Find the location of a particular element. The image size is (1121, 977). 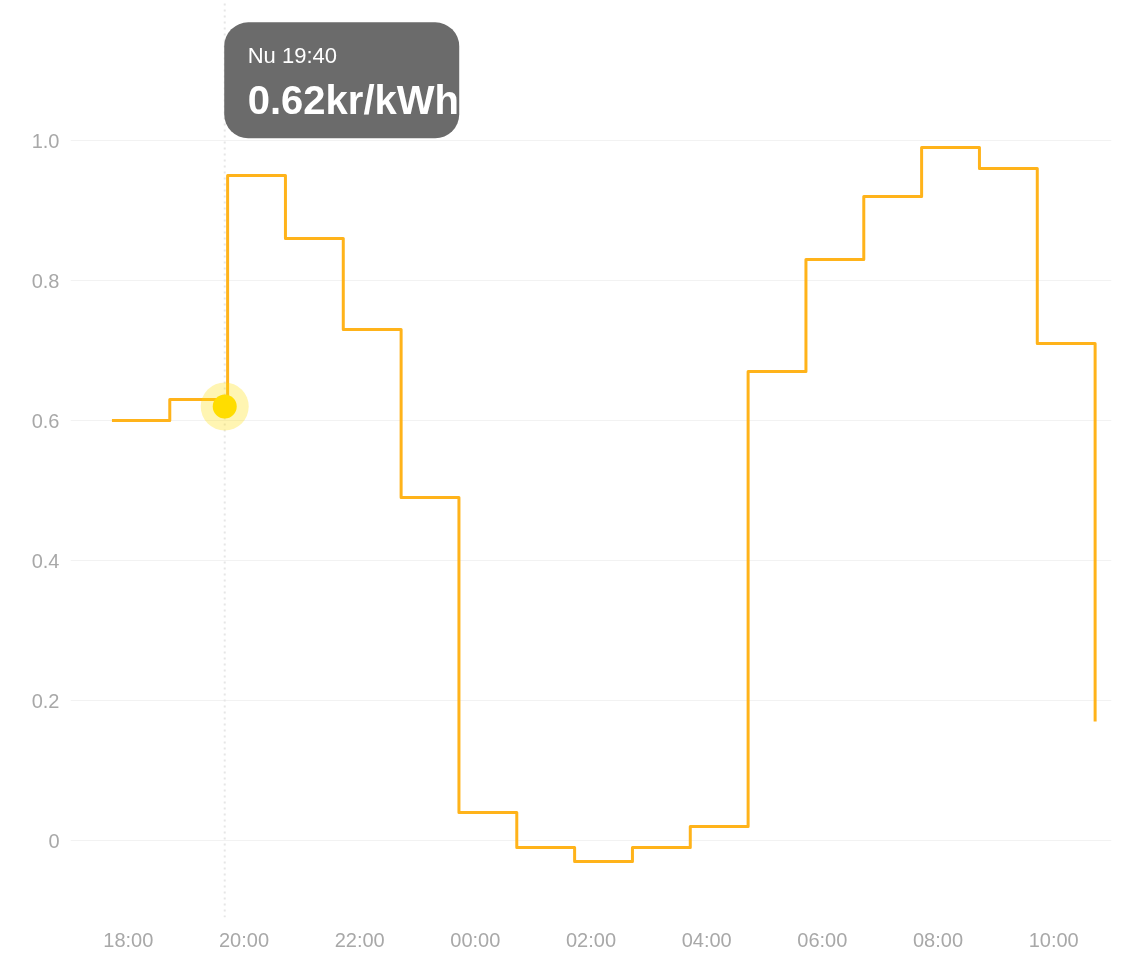

y-tick-label: 0.2 is located at coordinates (45, 700).